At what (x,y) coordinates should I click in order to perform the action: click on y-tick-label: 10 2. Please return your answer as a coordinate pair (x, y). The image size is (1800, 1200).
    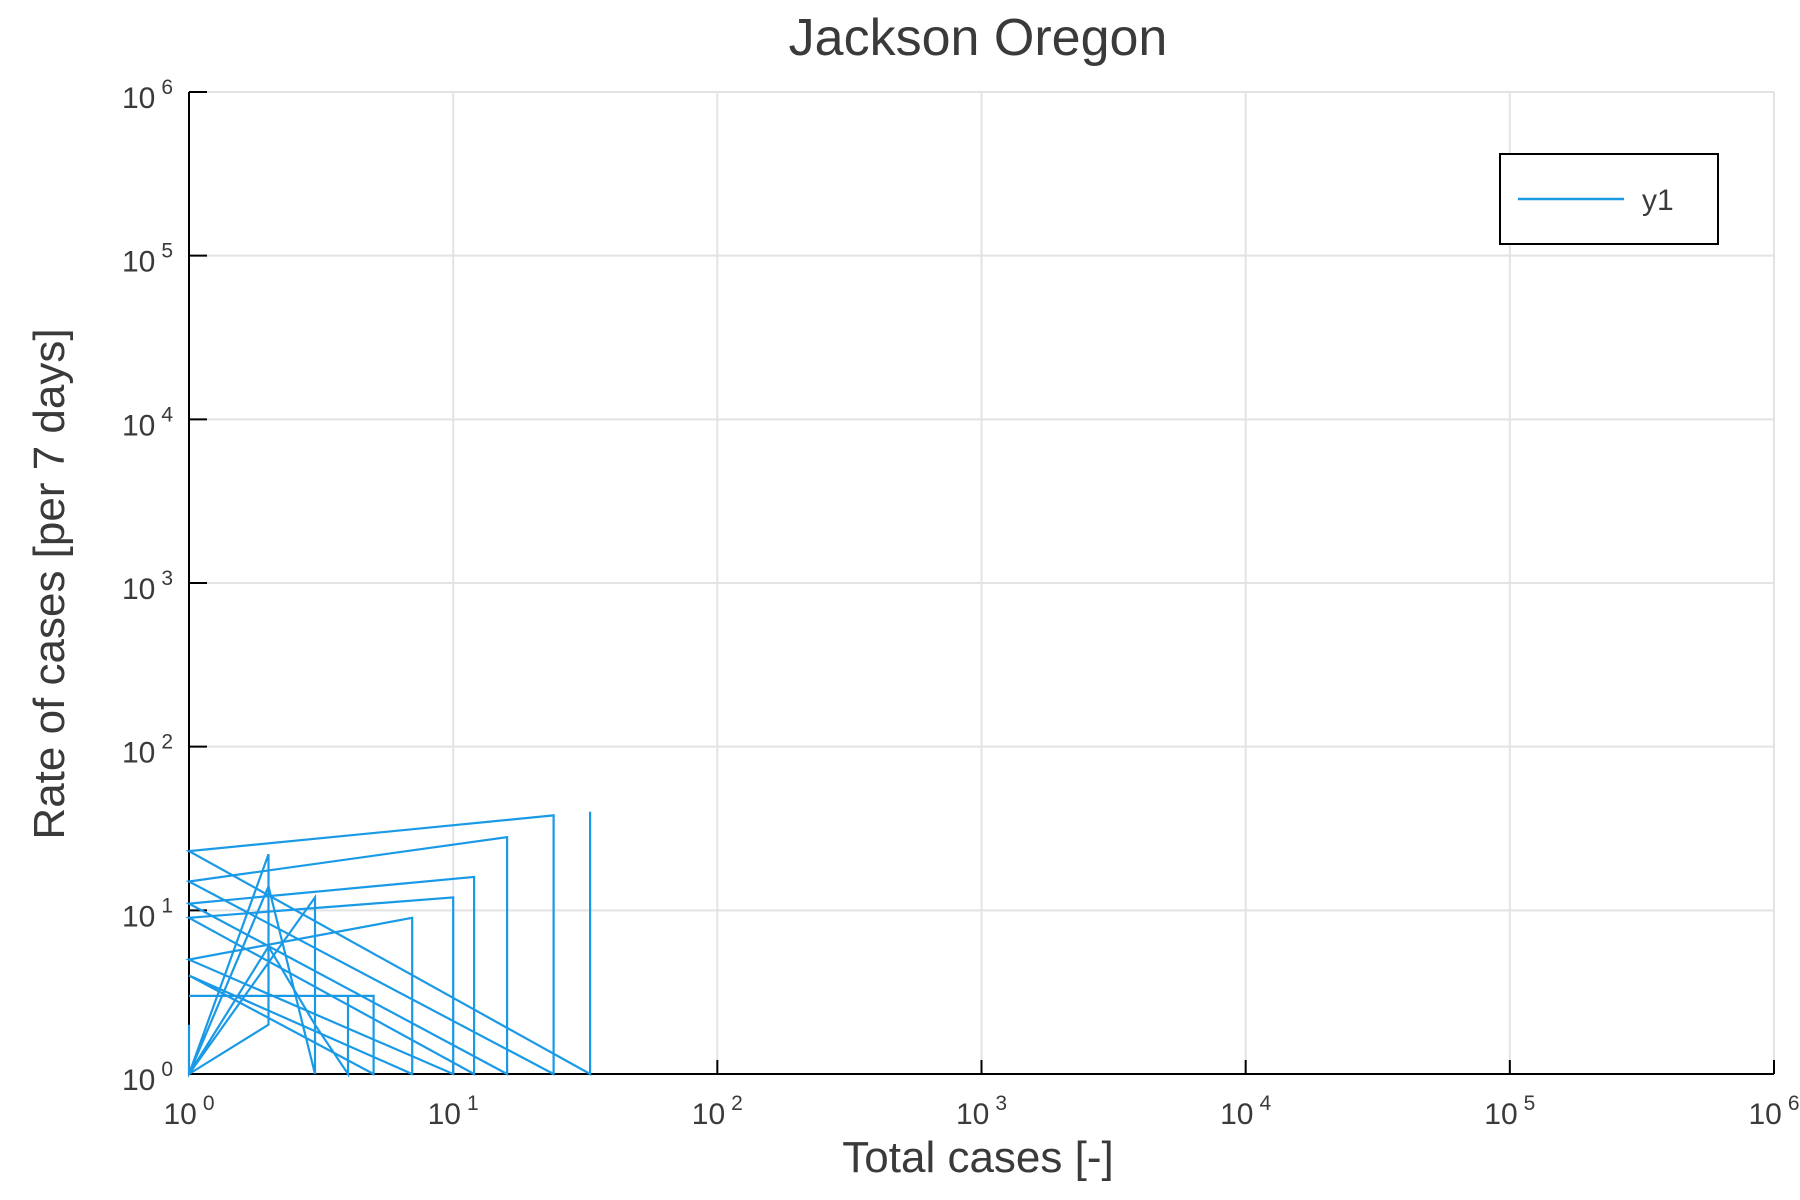
    Looking at the image, I should click on (147, 750).